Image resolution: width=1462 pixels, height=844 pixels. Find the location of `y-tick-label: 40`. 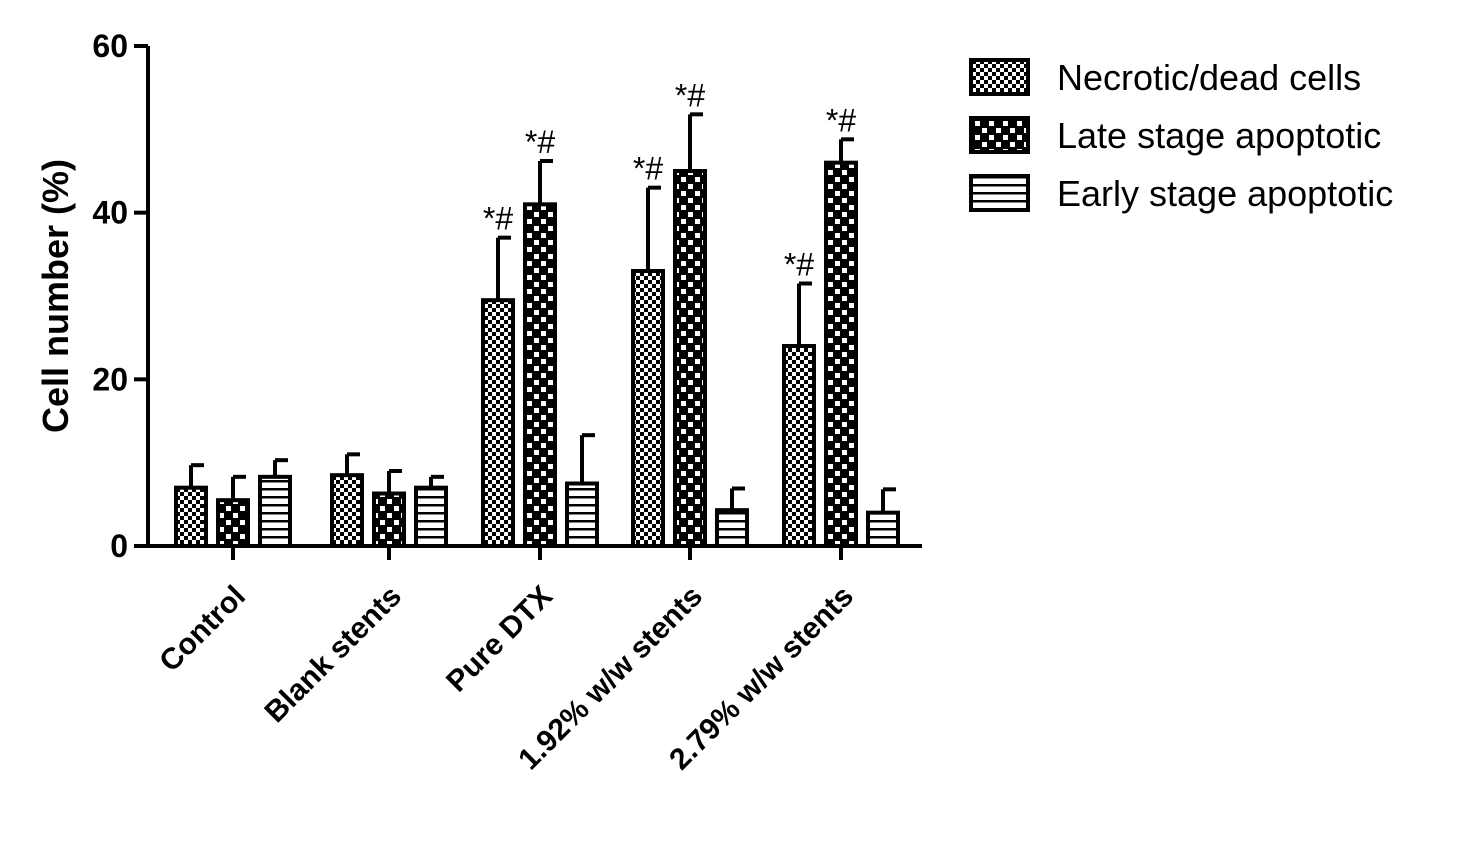

y-tick-label: 40 is located at coordinates (110, 213).